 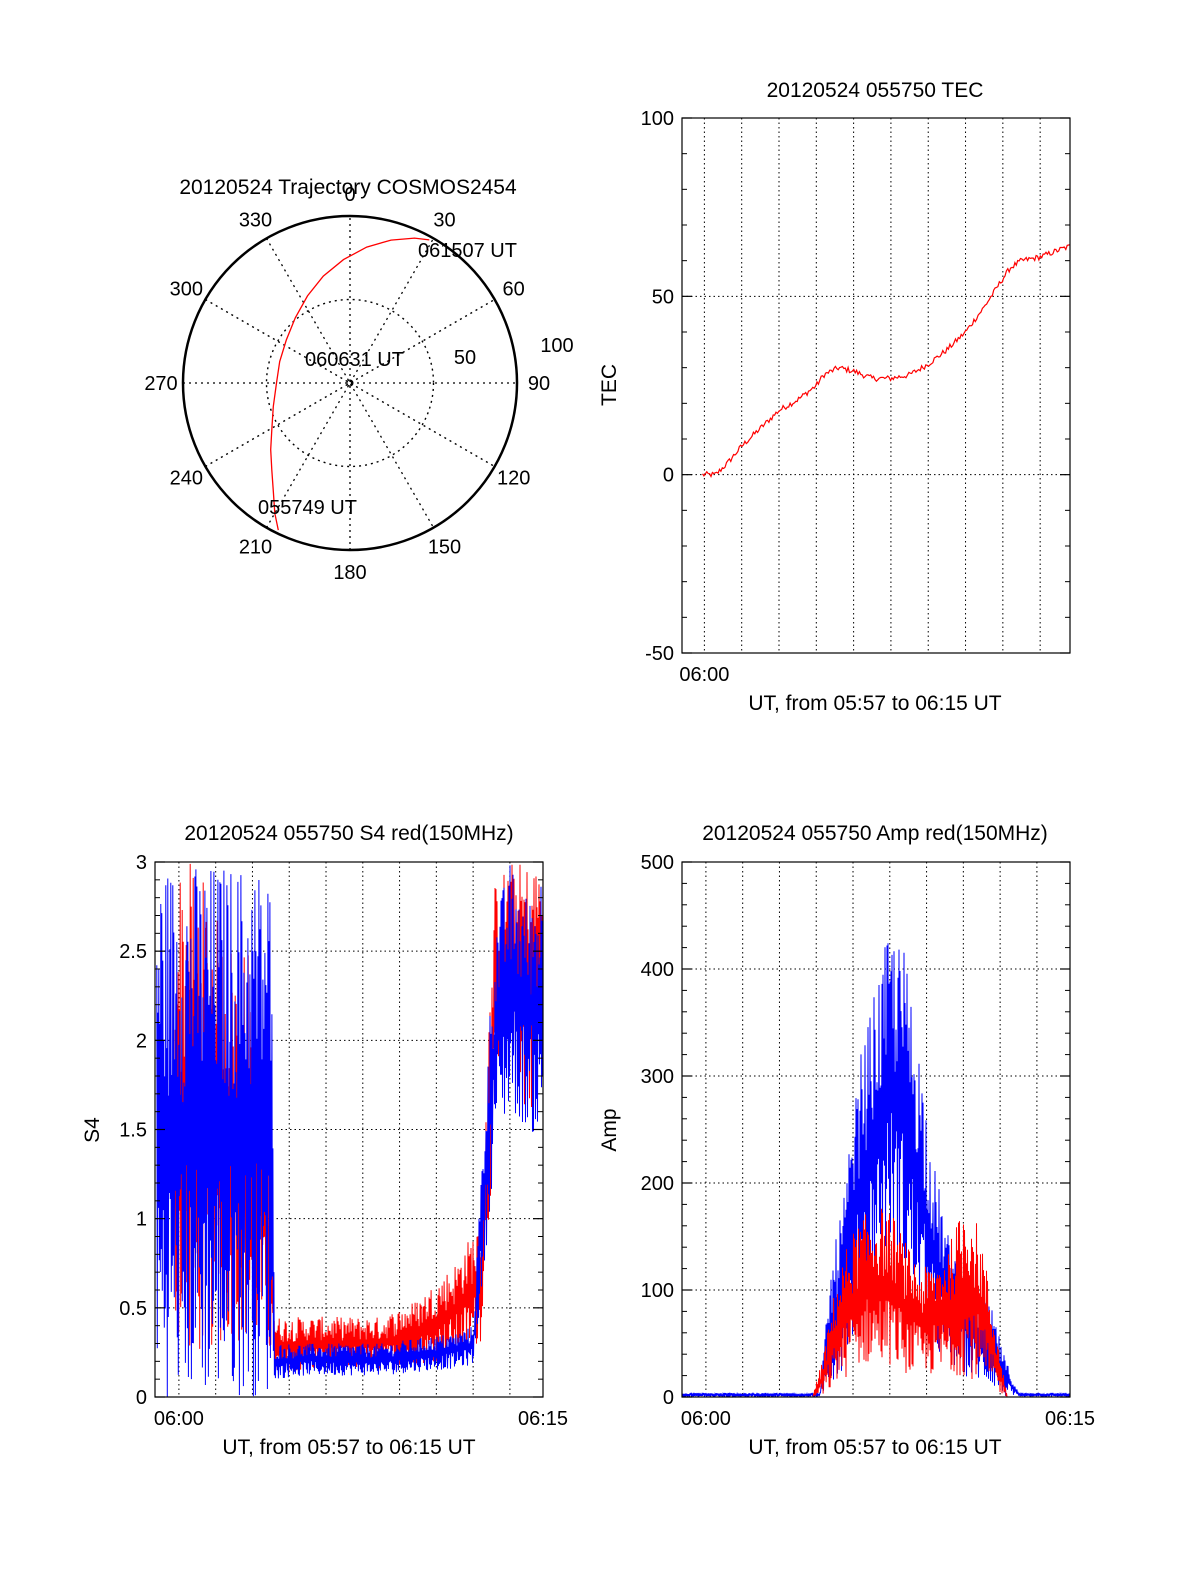 I want to click on tec-grid, so click(x=876, y=385).